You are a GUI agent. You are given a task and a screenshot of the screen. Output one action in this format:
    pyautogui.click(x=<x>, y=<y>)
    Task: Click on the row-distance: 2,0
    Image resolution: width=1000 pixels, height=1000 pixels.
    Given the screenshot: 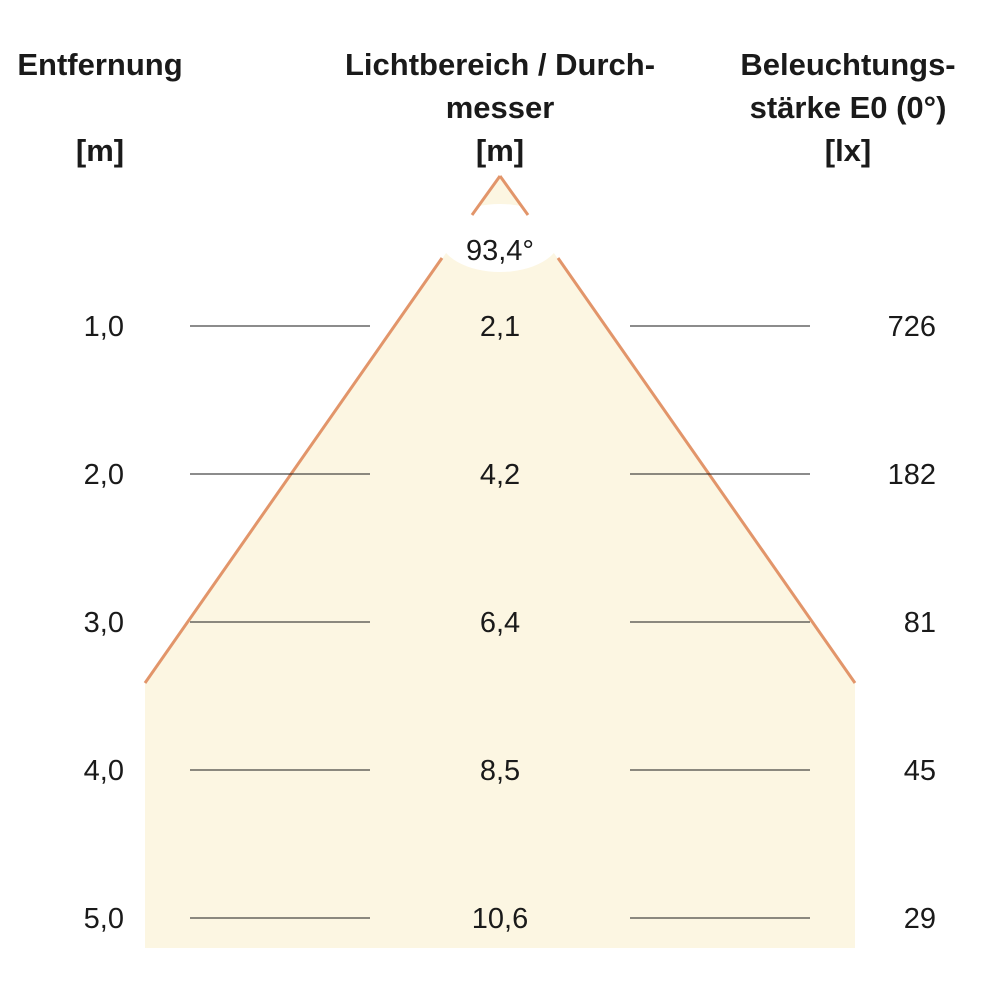 What is the action you would take?
    pyautogui.click(x=104, y=475)
    